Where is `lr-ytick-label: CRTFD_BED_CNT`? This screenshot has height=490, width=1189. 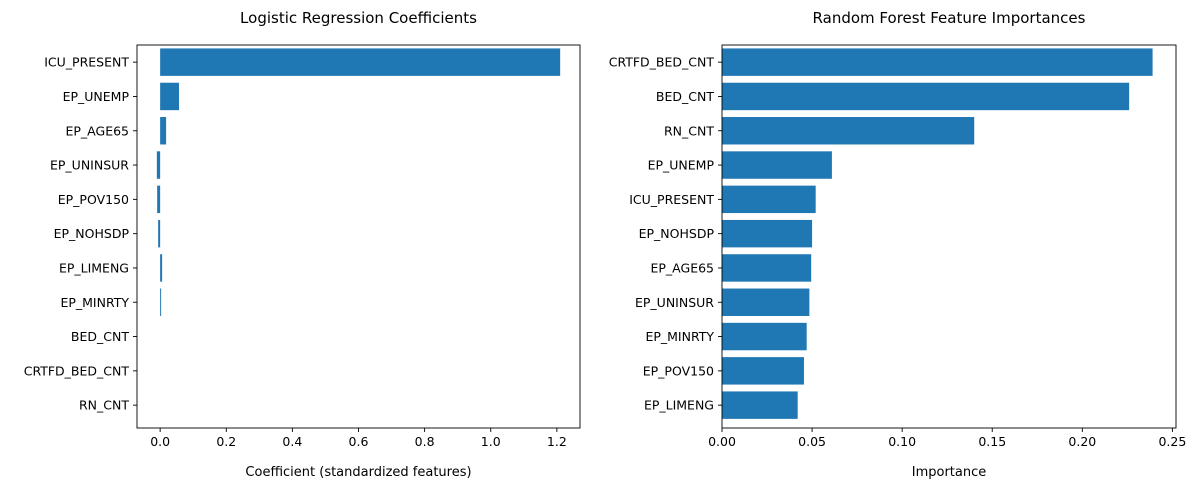
lr-ytick-label: CRTFD_BED_CNT is located at coordinates (77, 370).